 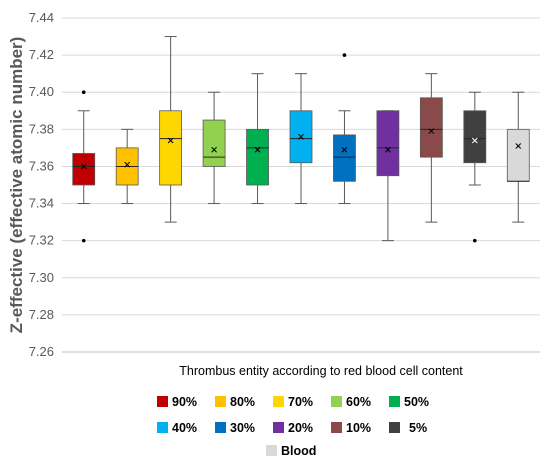 I want to click on box-90-percent, so click(x=84, y=166).